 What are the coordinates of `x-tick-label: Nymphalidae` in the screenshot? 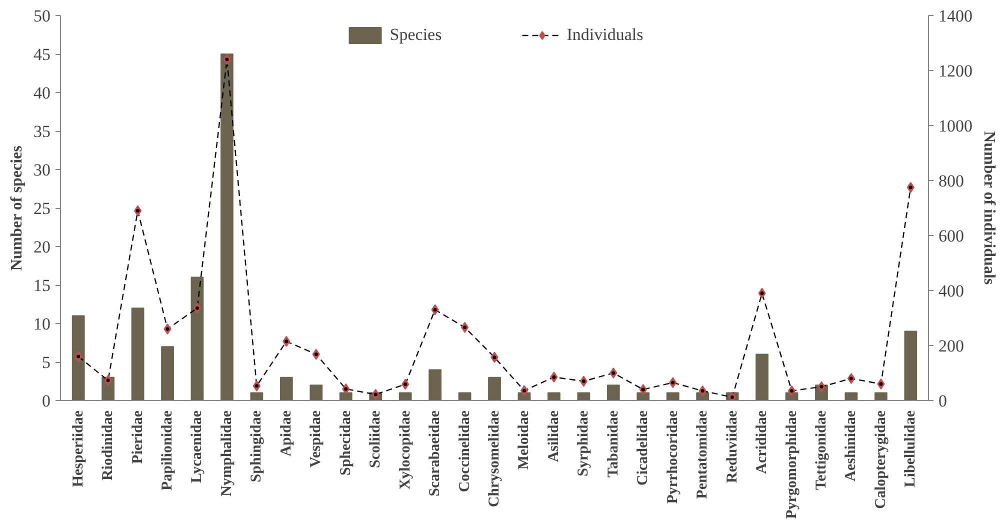 It's located at (226, 453).